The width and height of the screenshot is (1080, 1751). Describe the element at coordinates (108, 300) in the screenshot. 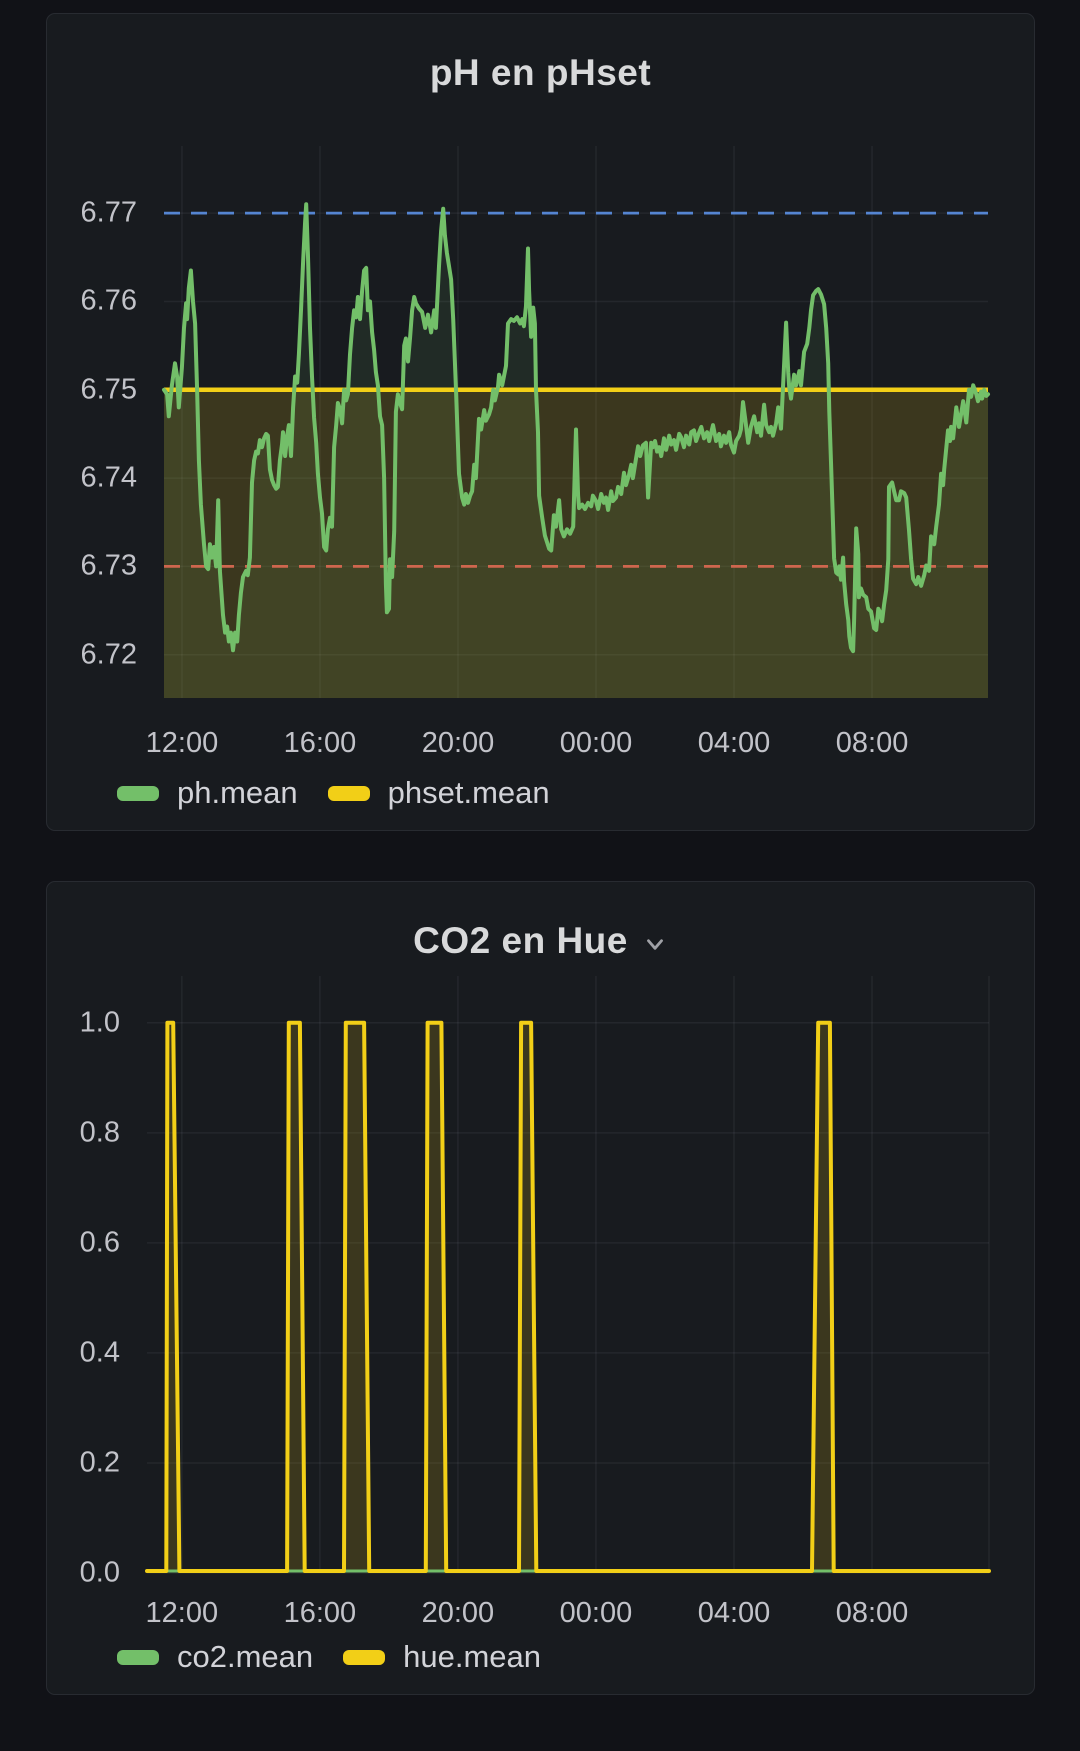

I see `y-tick-label: 6.76` at that location.